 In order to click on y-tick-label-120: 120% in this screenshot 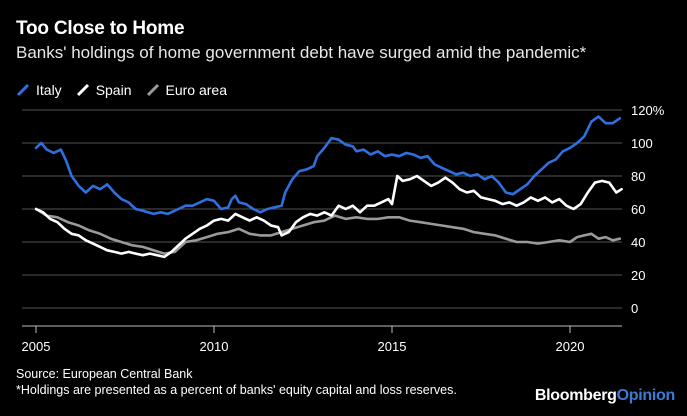, I will do `click(648, 110)`.